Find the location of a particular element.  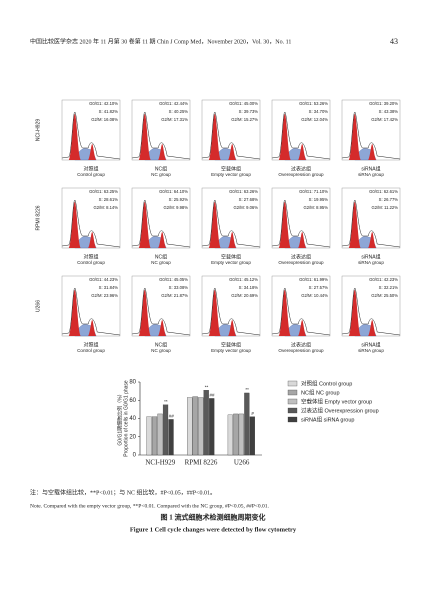

significance-mark: # is located at coordinates (252, 413).